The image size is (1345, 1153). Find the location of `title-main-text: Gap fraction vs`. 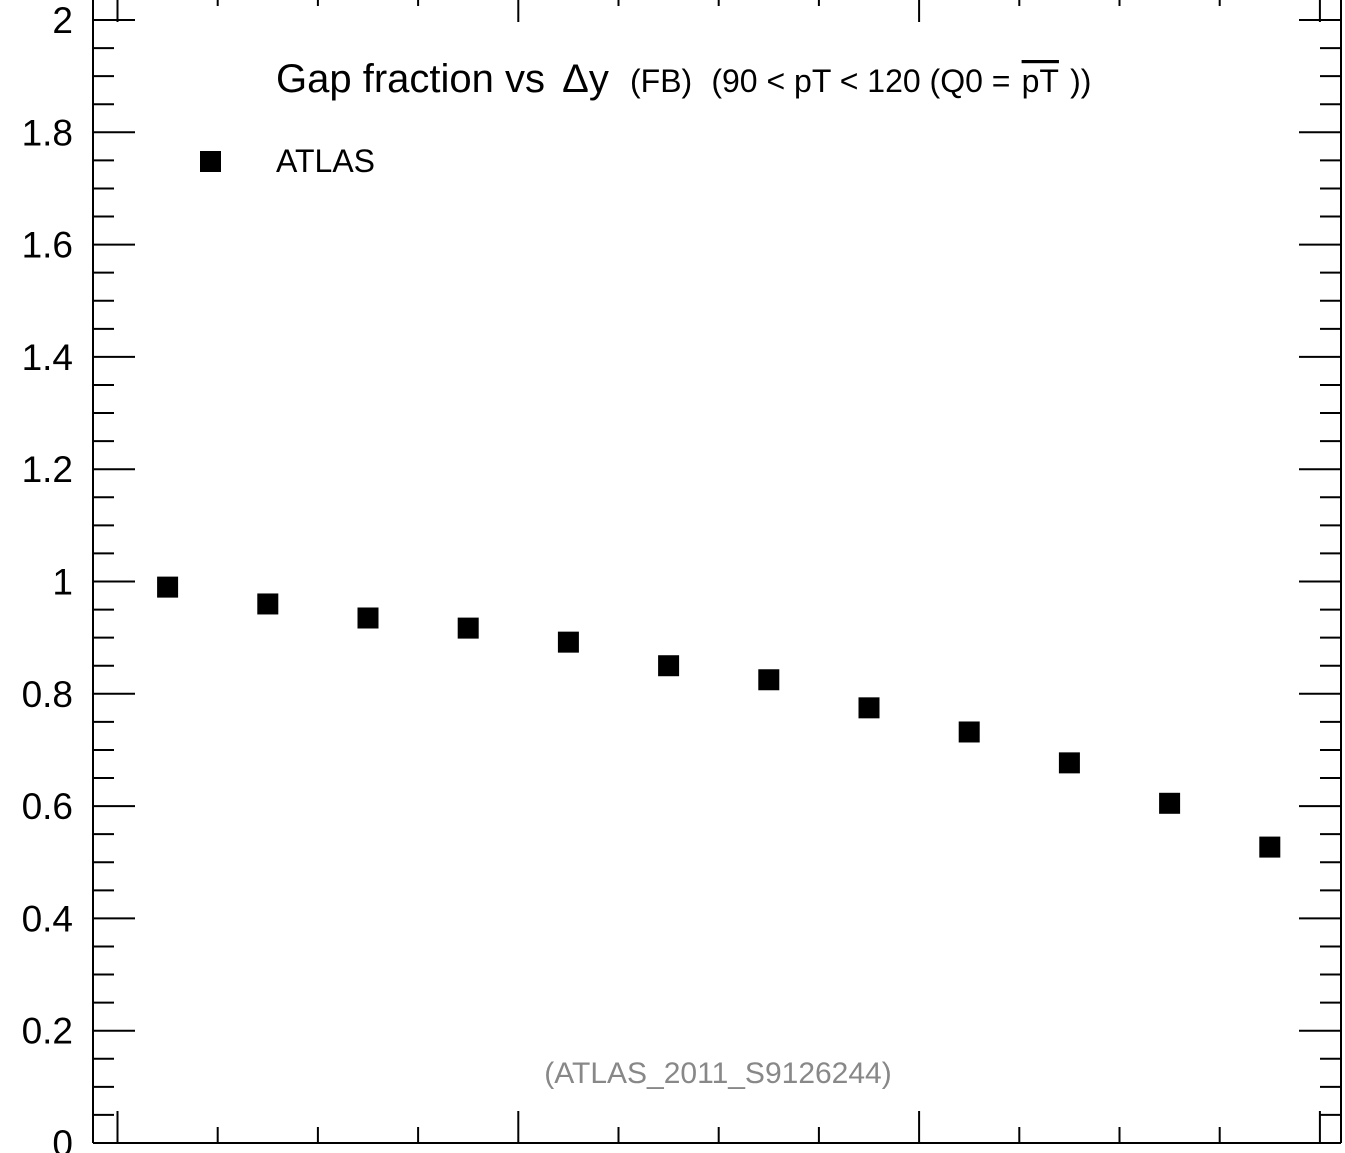

title-main-text: Gap fraction vs is located at coordinates (410, 79).